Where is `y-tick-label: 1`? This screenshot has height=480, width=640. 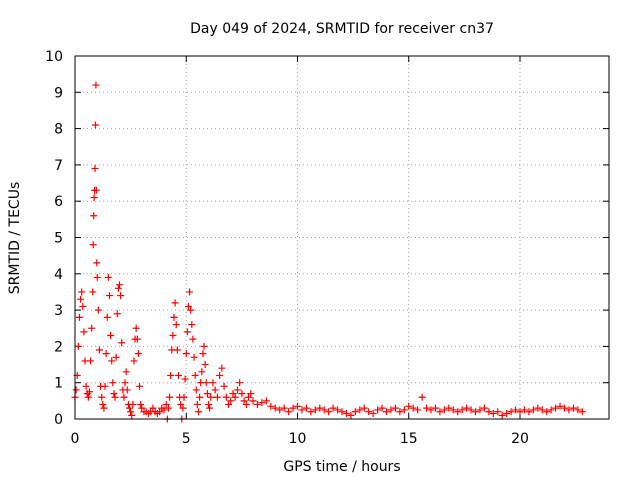
y-tick-label: 1 is located at coordinates (58, 384).